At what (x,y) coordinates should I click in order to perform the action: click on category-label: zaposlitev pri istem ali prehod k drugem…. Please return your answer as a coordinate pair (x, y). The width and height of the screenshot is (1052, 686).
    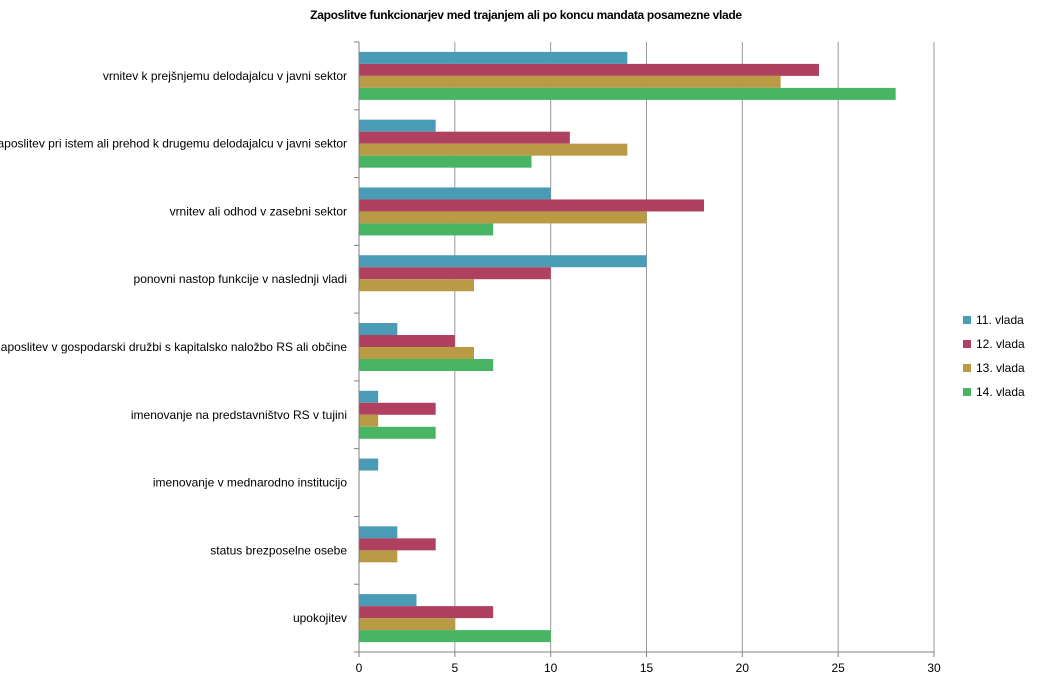
    Looking at the image, I should click on (173, 144).